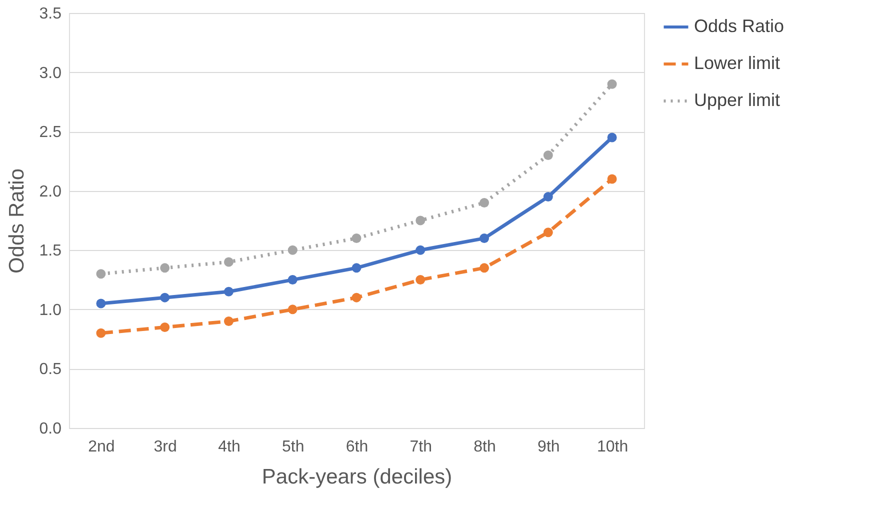 Image resolution: width=894 pixels, height=521 pixels. Describe the element at coordinates (485, 447) in the screenshot. I see `x-tick-label: 8th` at that location.